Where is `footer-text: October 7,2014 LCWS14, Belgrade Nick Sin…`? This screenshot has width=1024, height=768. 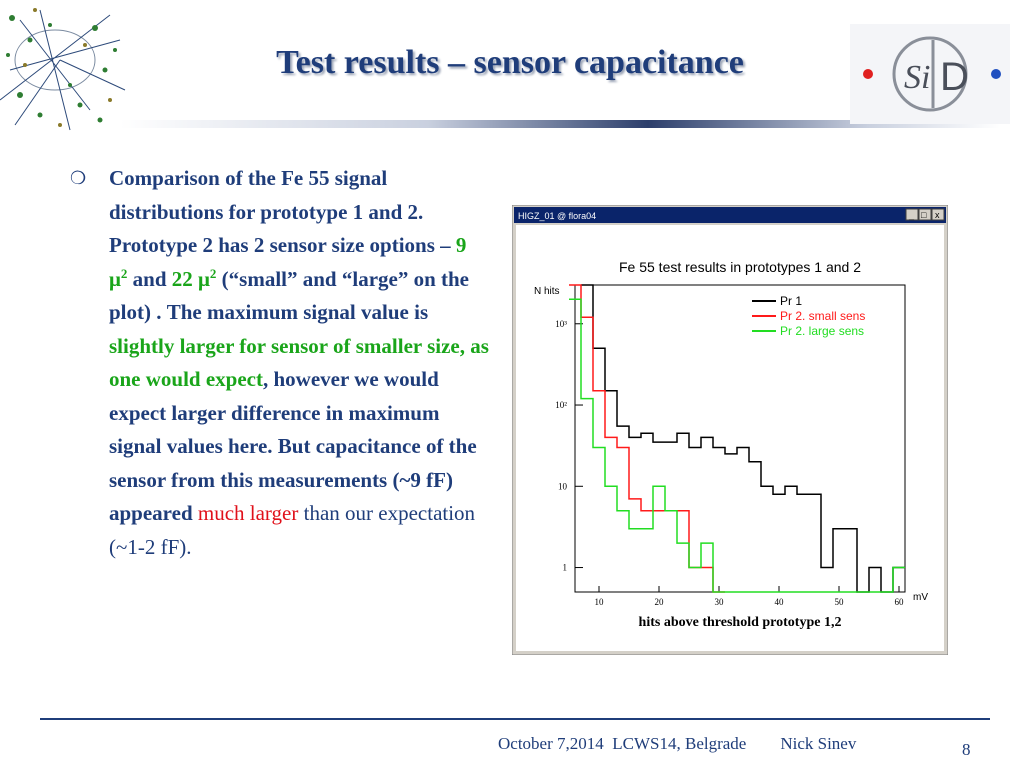 footer-text: October 7,2014 LCWS14, Belgrade Nick Sin… is located at coordinates (677, 743).